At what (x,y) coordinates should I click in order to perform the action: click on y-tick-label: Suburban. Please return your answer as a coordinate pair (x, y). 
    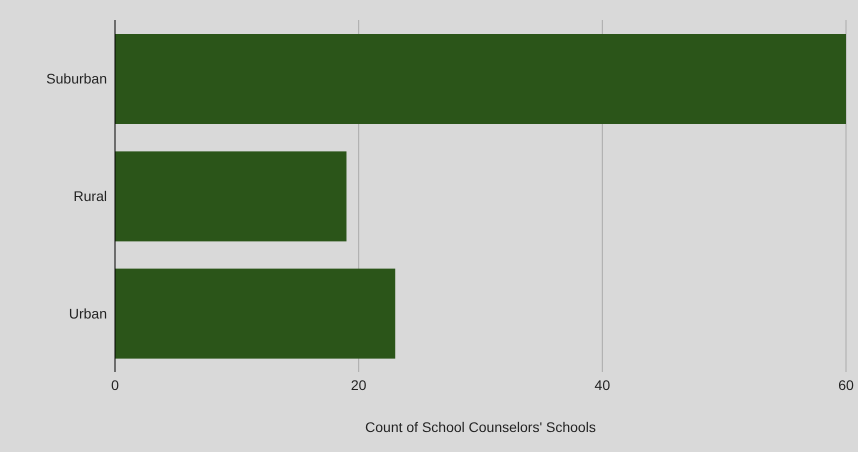
    Looking at the image, I should click on (76, 78).